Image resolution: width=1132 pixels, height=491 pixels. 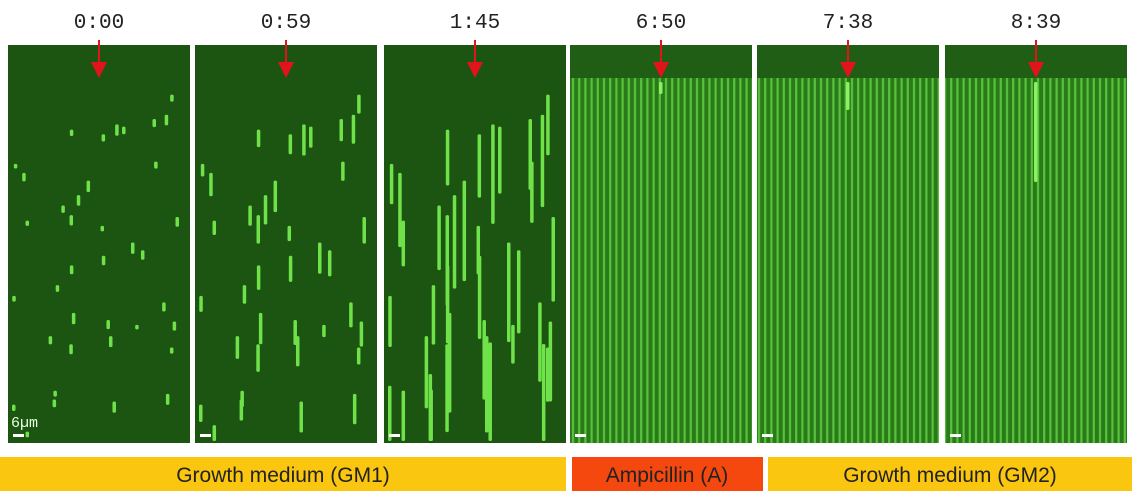 I want to click on panel: 0:59, so click(x=286, y=227).